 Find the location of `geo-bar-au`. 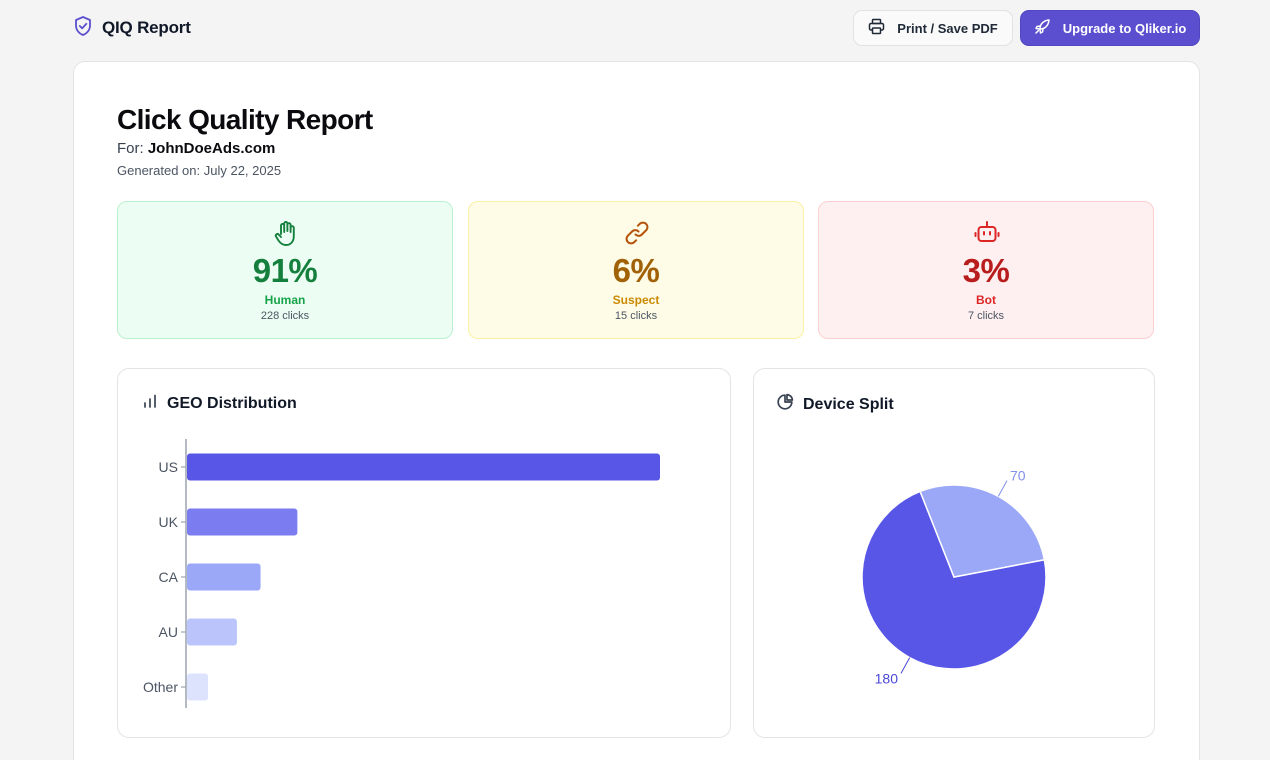

geo-bar-au is located at coordinates (212, 632).